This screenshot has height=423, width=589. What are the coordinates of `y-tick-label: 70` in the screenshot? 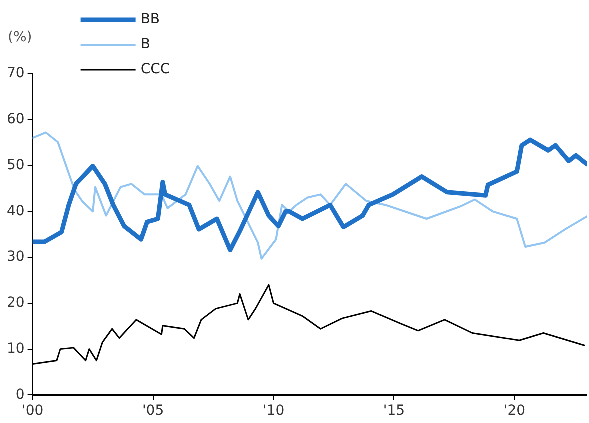 It's located at (15, 74).